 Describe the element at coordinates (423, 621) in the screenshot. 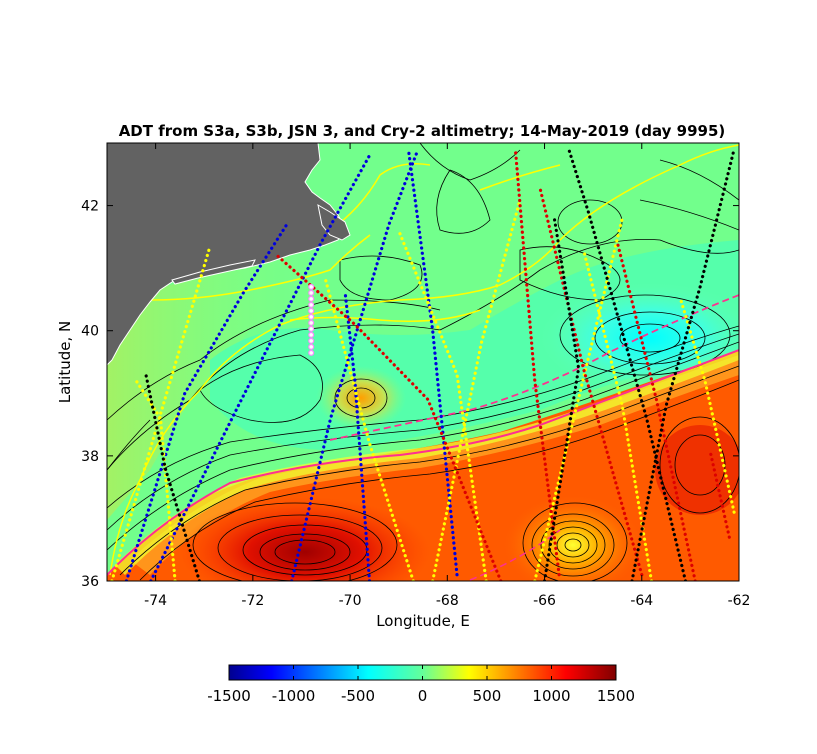

I see `x-axis-label: Longitude, E` at that location.